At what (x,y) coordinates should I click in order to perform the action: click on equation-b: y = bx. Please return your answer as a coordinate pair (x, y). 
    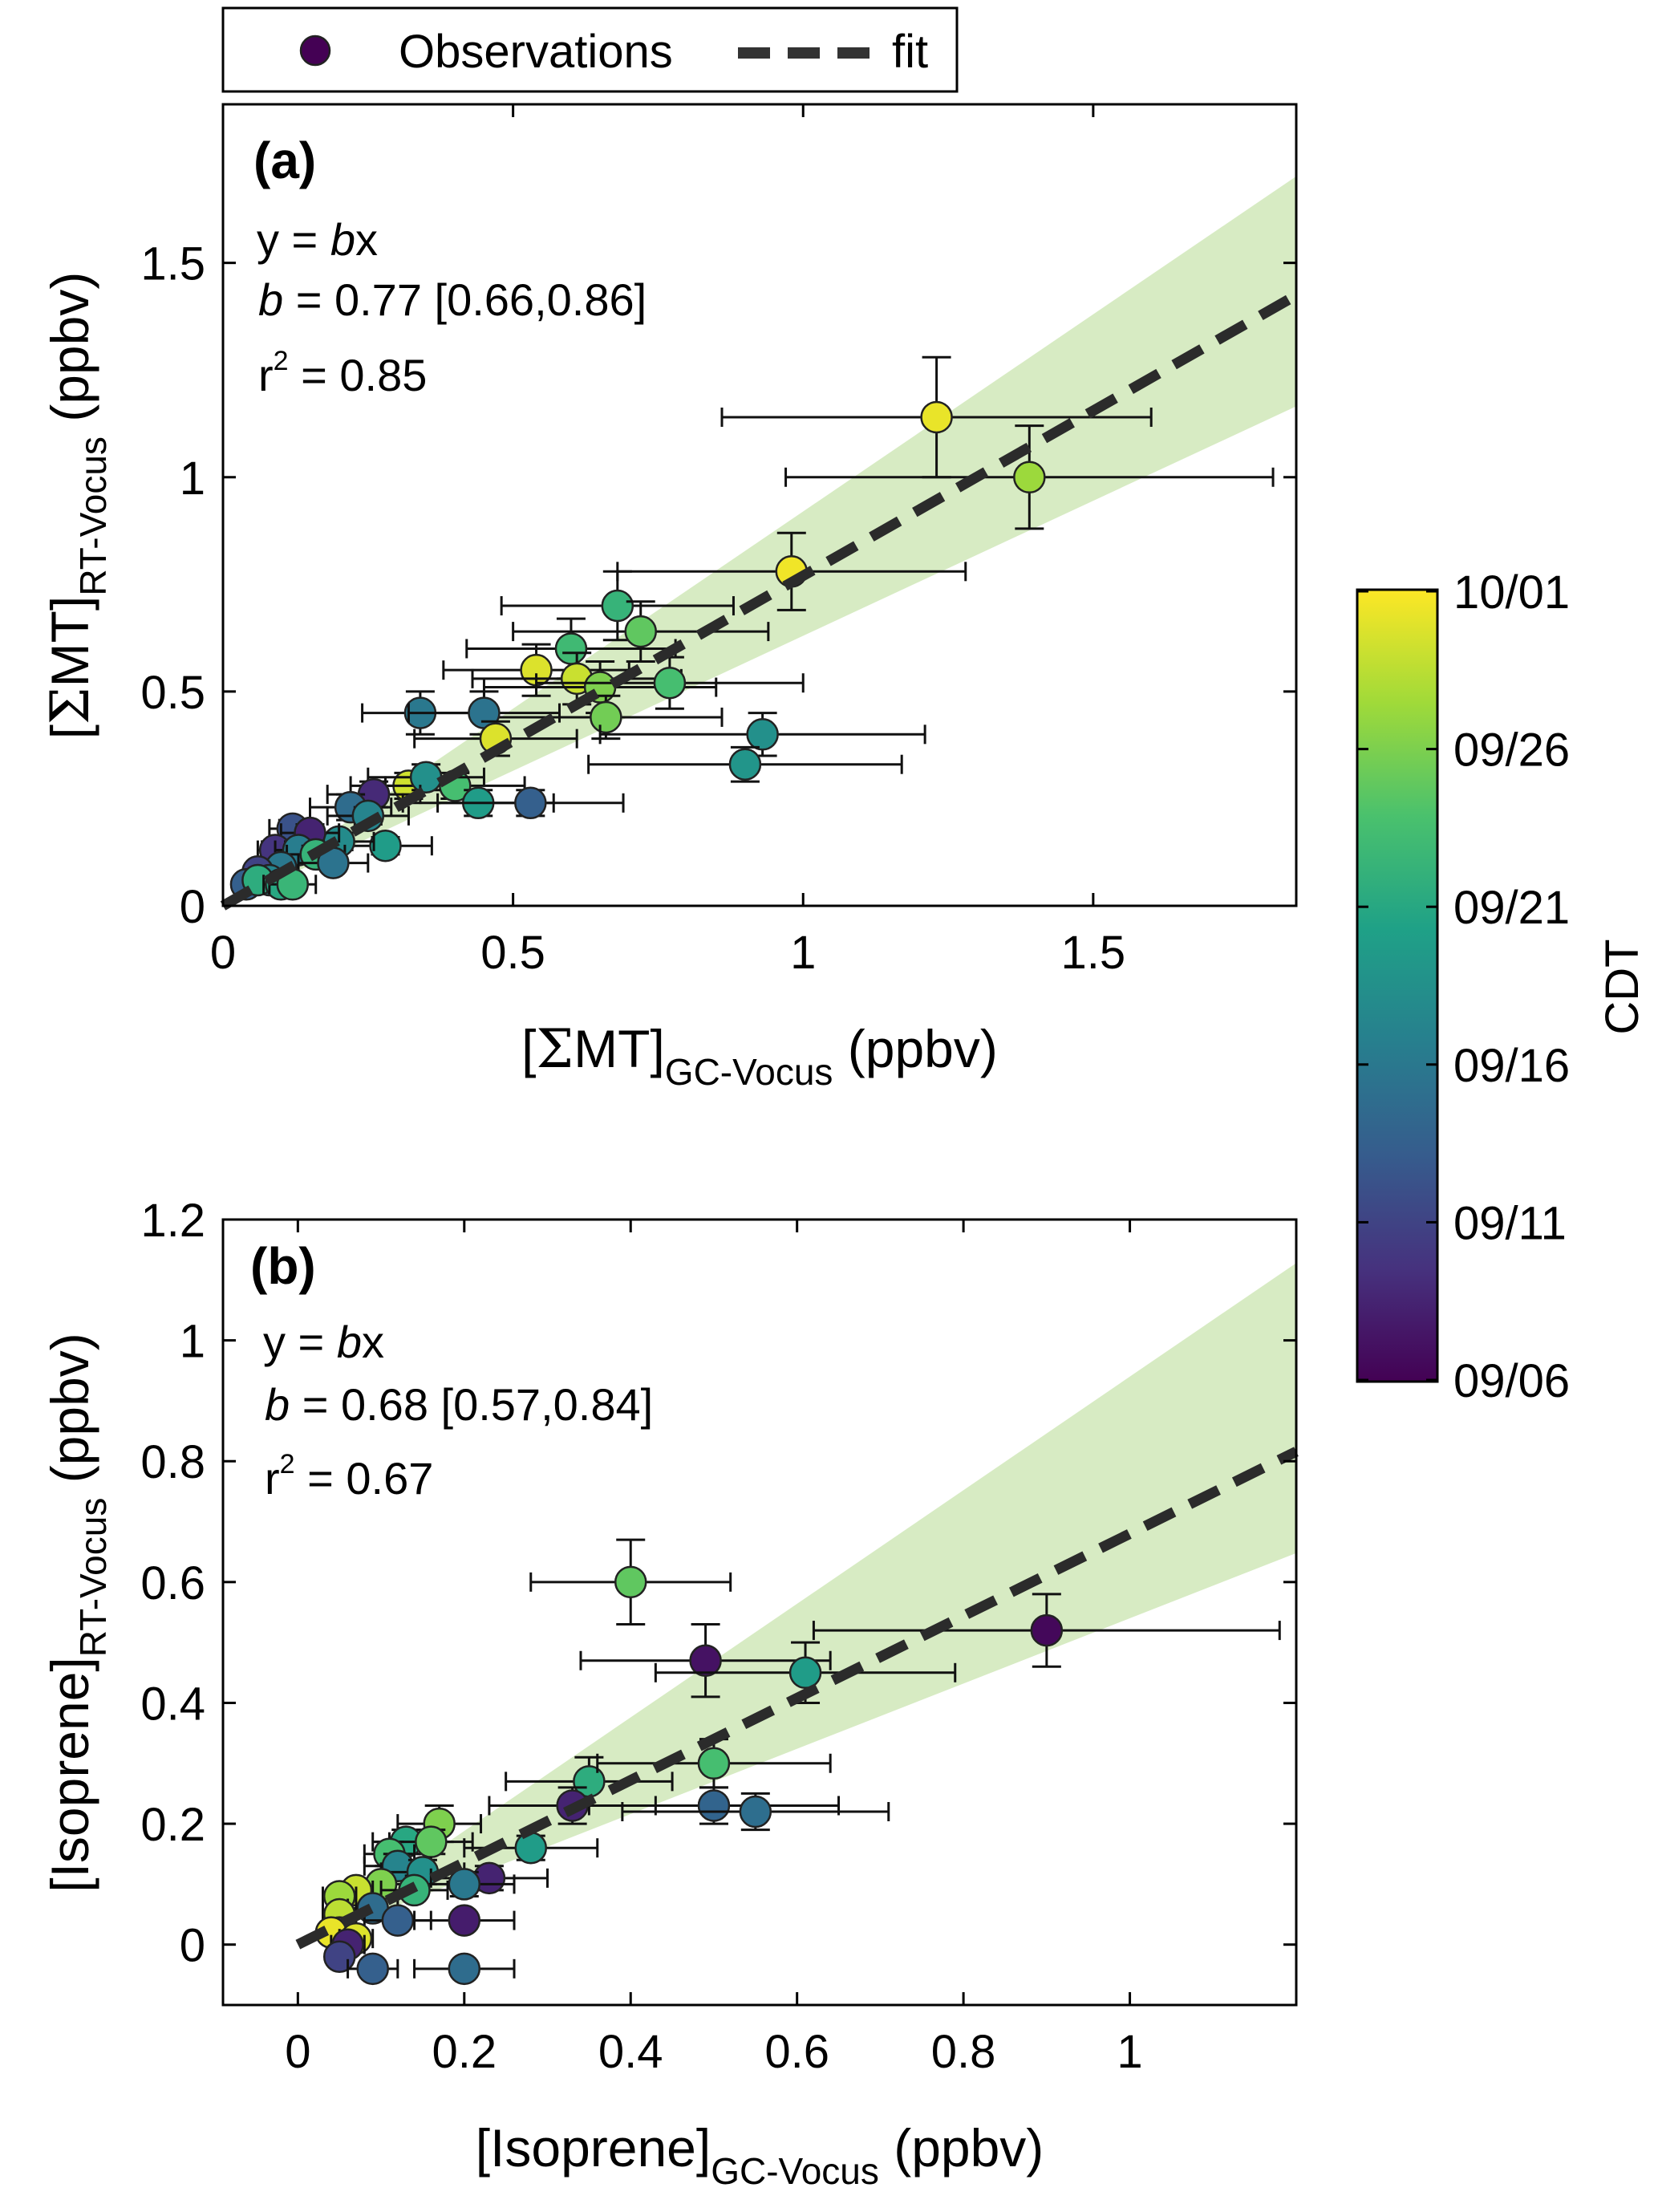
    Looking at the image, I should click on (323, 1342).